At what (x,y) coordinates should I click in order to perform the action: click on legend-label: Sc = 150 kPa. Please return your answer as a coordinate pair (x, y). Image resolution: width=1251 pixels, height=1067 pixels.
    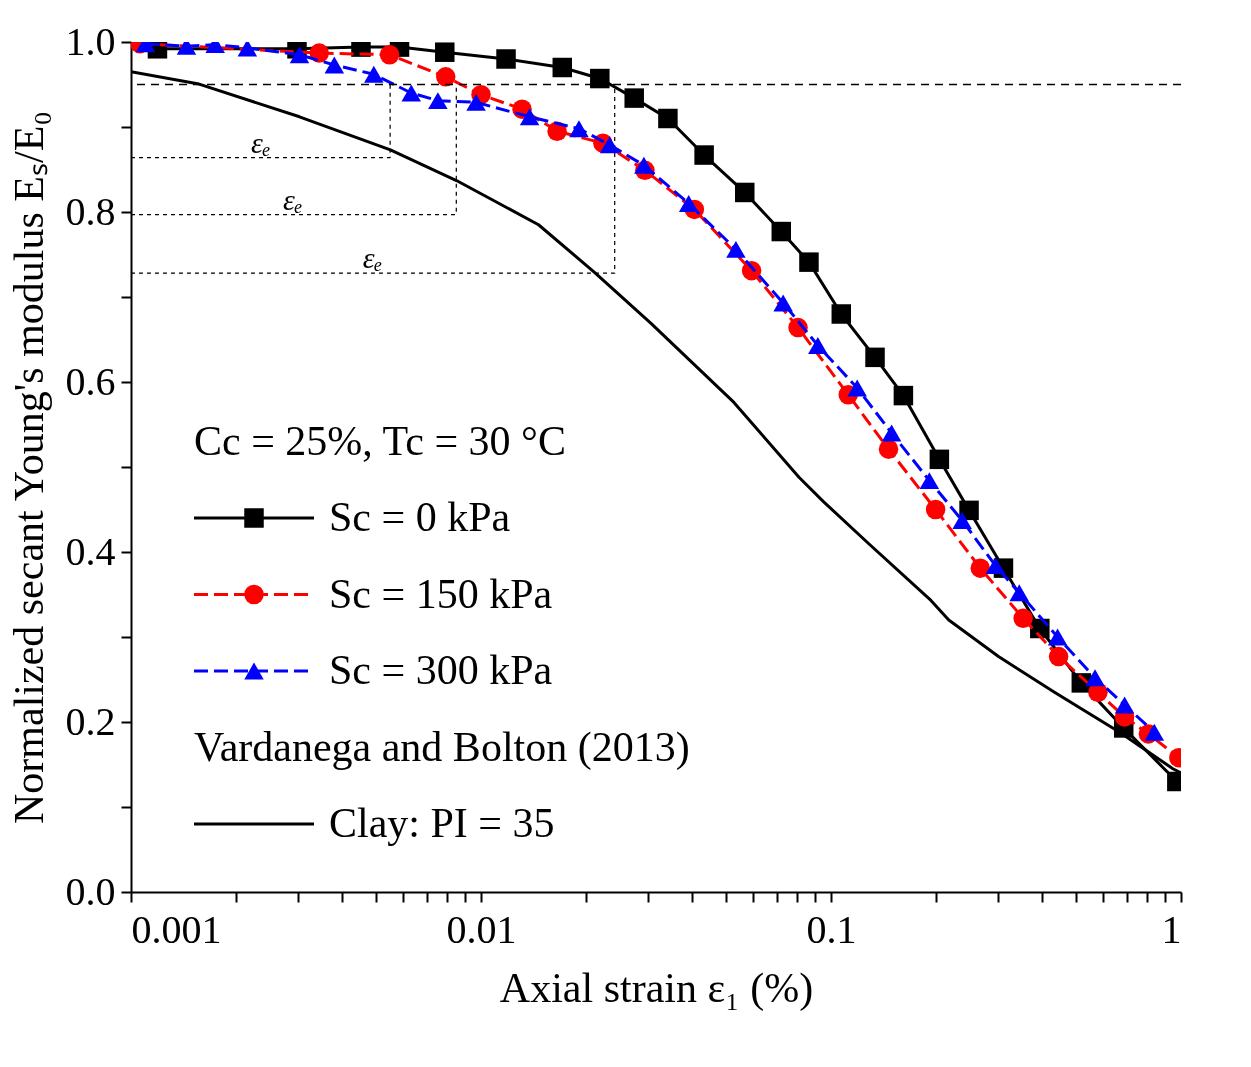
    Looking at the image, I should click on (441, 593).